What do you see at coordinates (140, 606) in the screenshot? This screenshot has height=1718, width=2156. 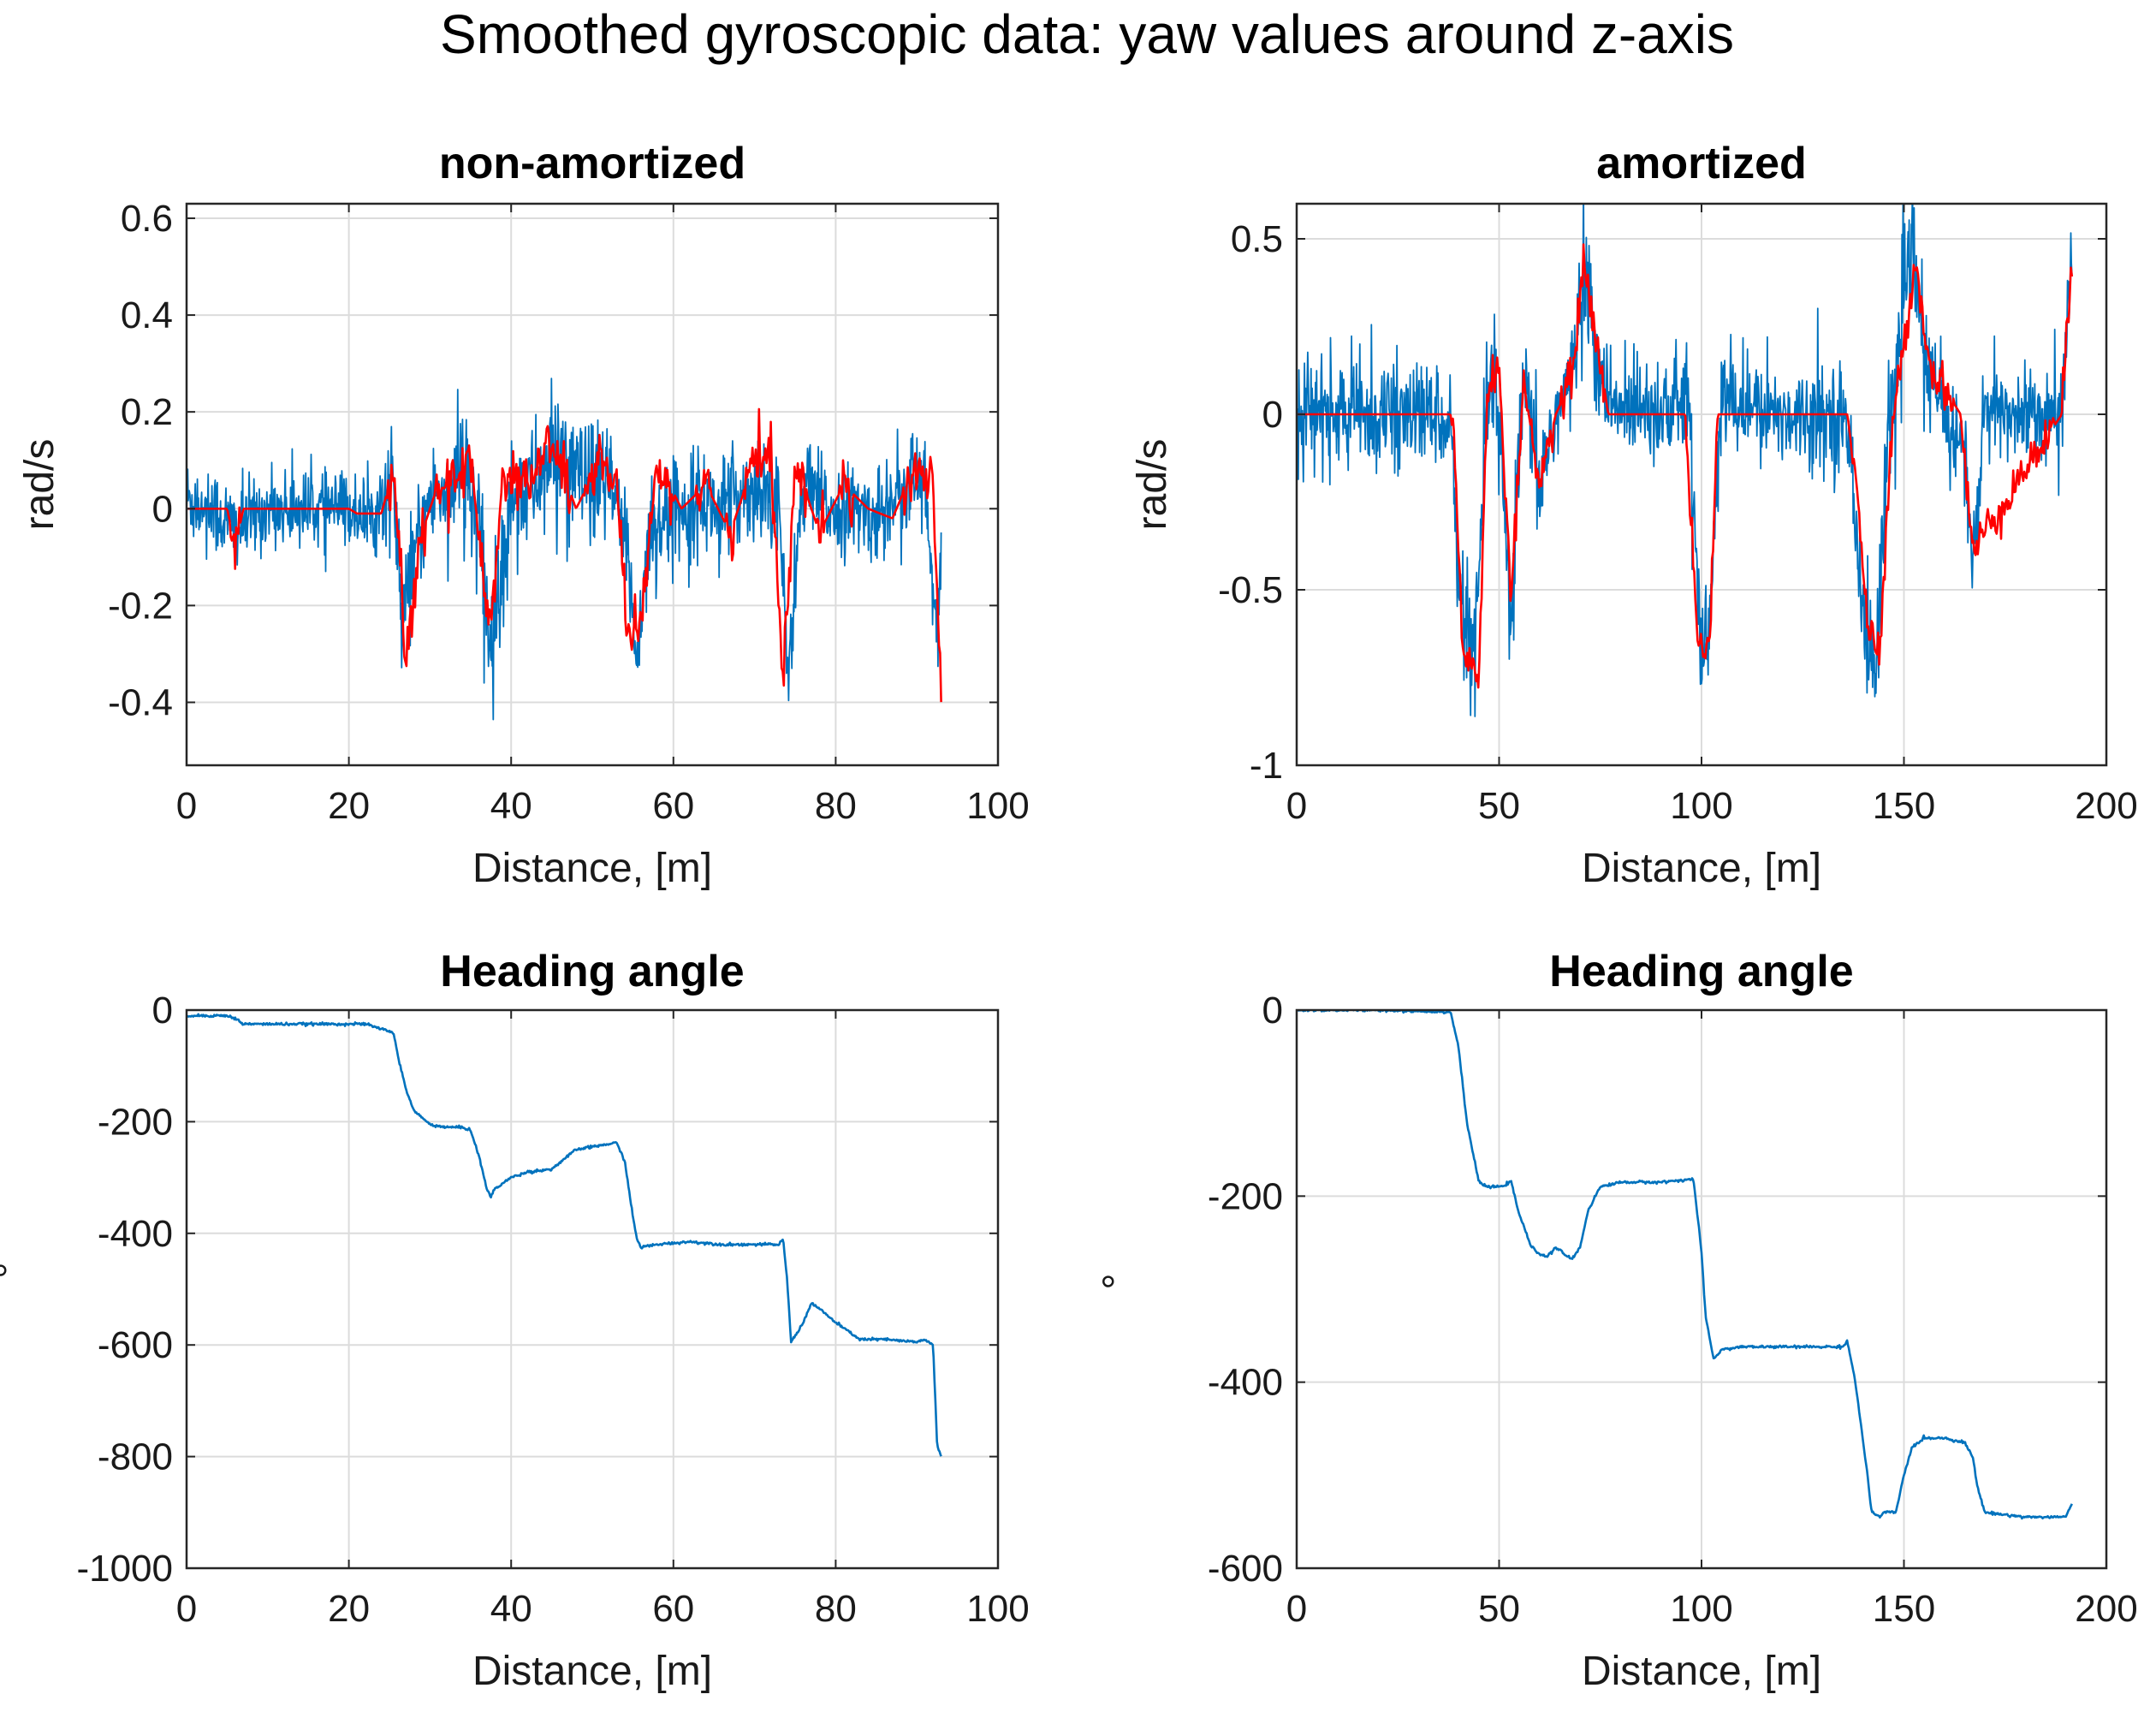 I see `y-tick-label: -0.2` at bounding box center [140, 606].